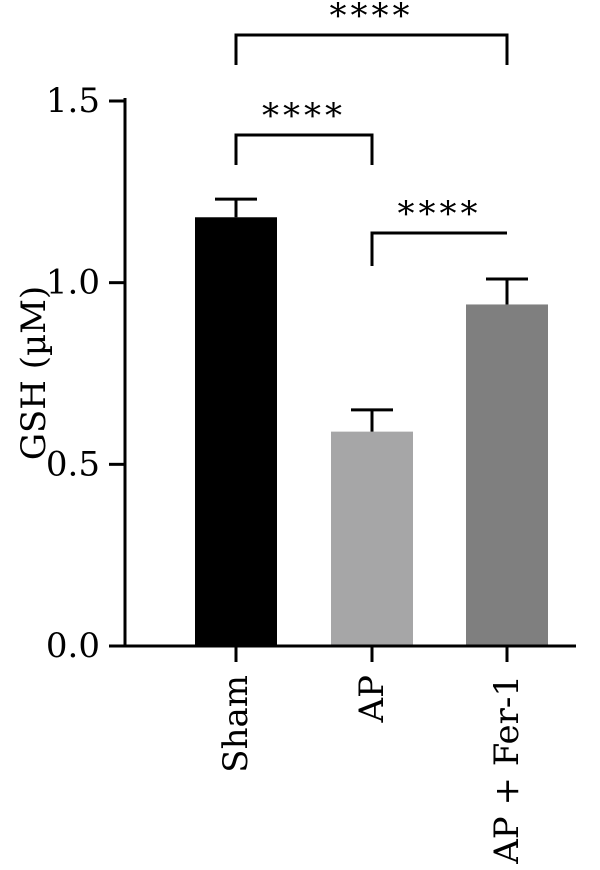  Describe the element at coordinates (73, 464) in the screenshot. I see `y-tick-label: 0.5` at that location.